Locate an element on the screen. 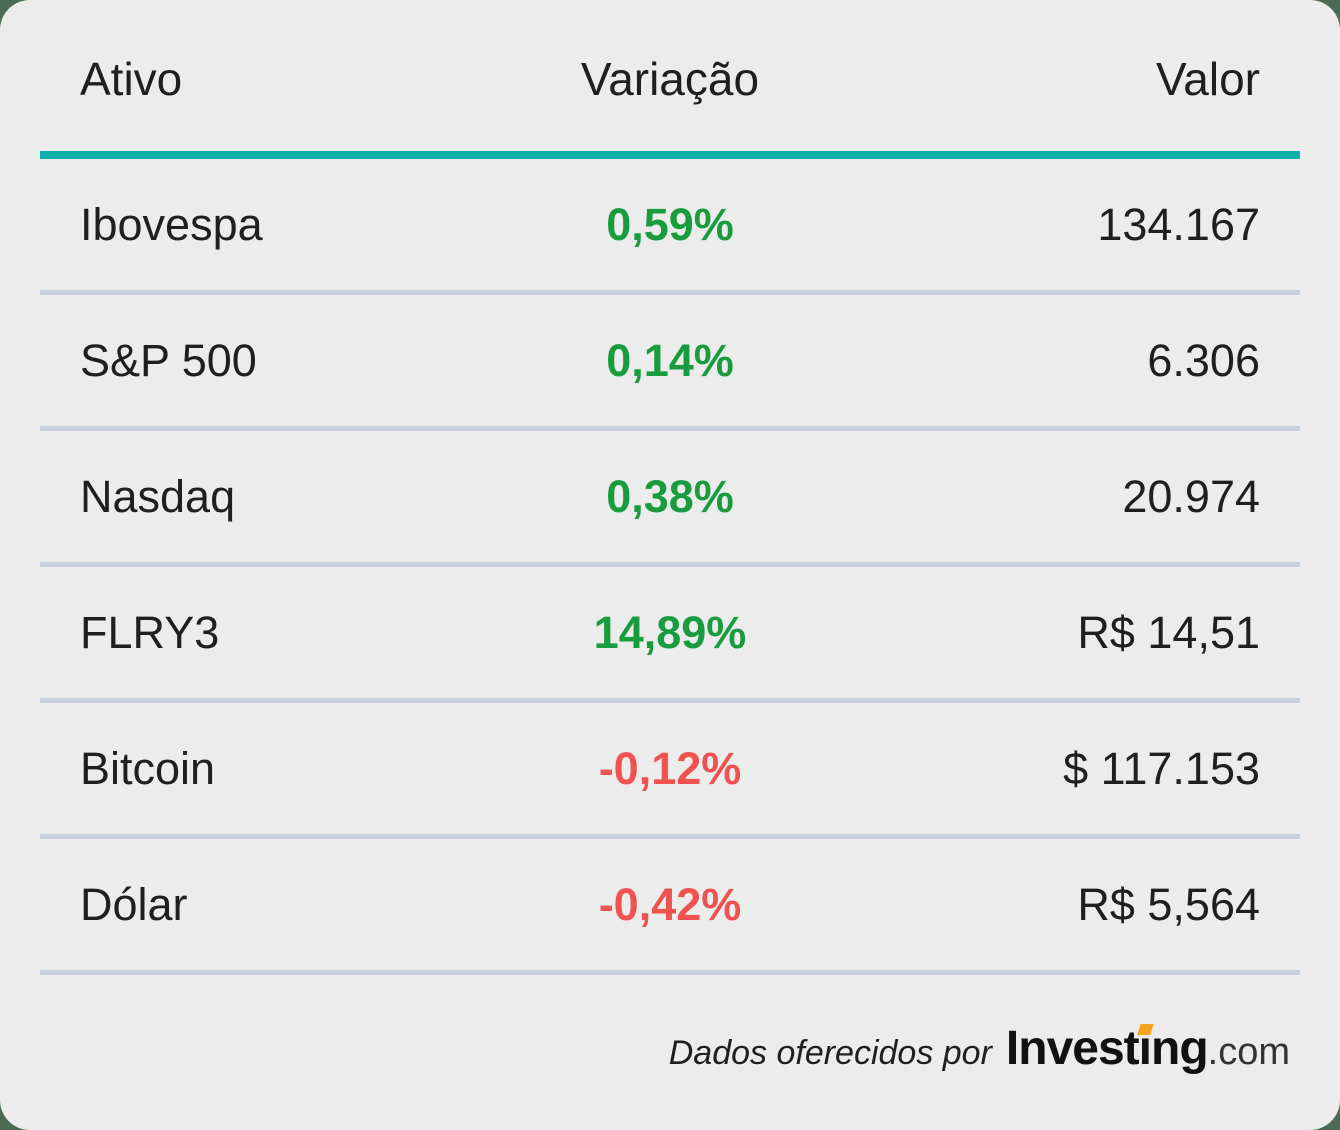  asset-name: Nasdaq is located at coordinates (158, 496).